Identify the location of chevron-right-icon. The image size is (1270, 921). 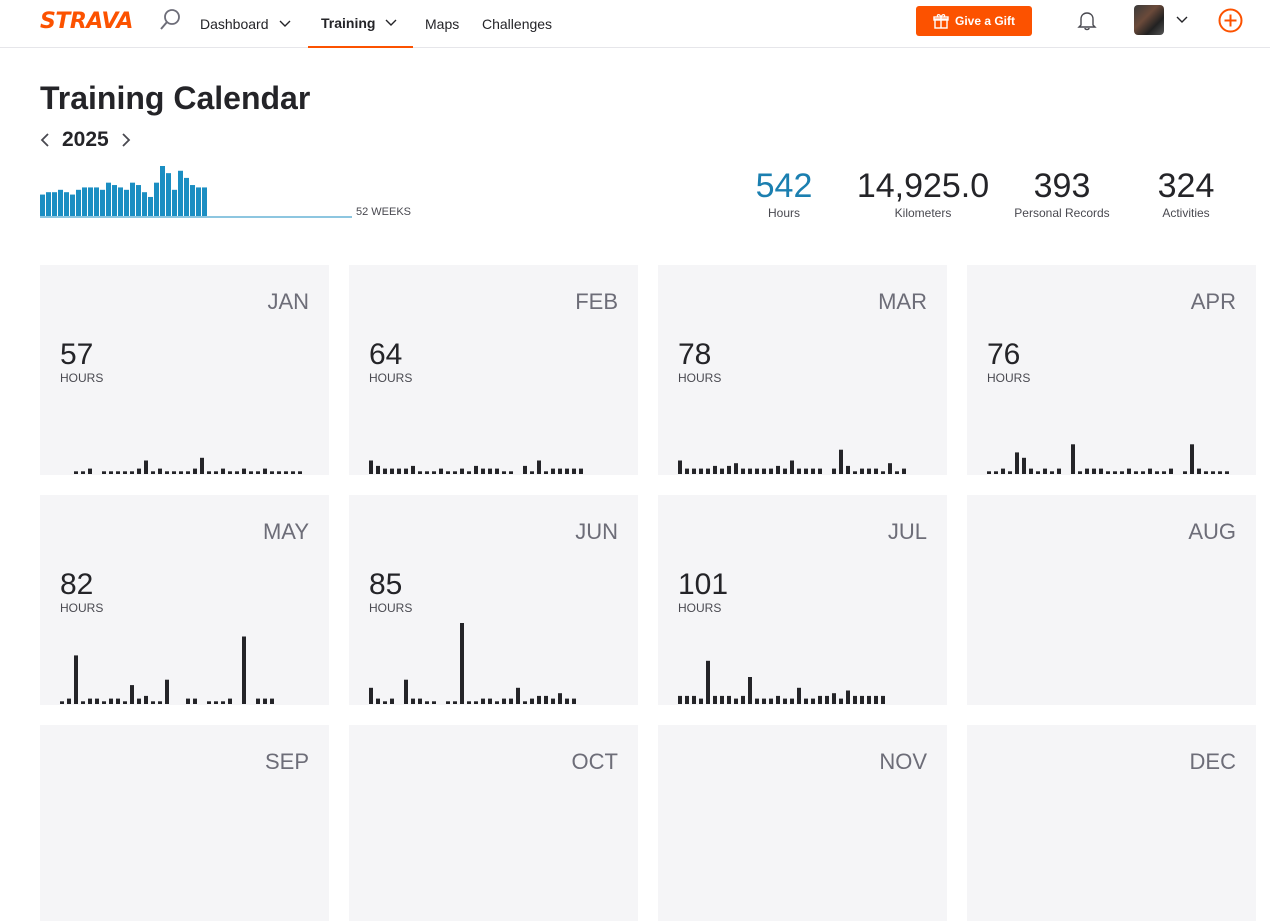
(126, 140).